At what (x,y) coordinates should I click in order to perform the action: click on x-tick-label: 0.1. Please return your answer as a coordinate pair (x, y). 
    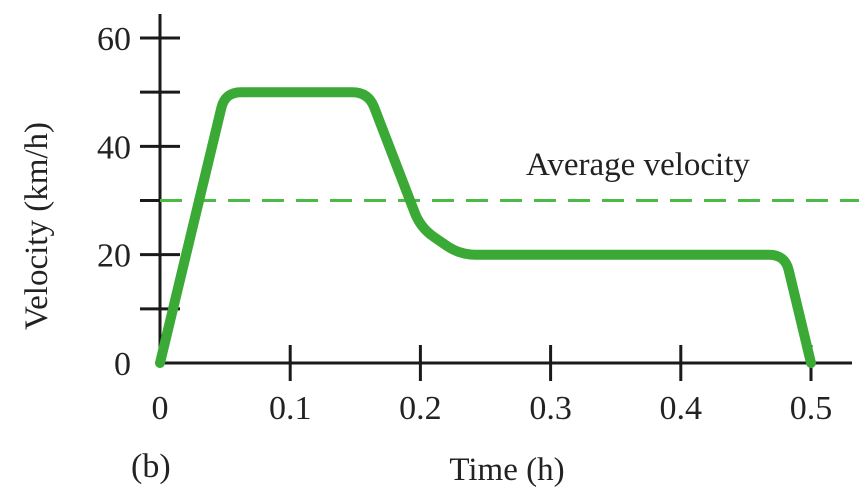
    Looking at the image, I should click on (290, 408).